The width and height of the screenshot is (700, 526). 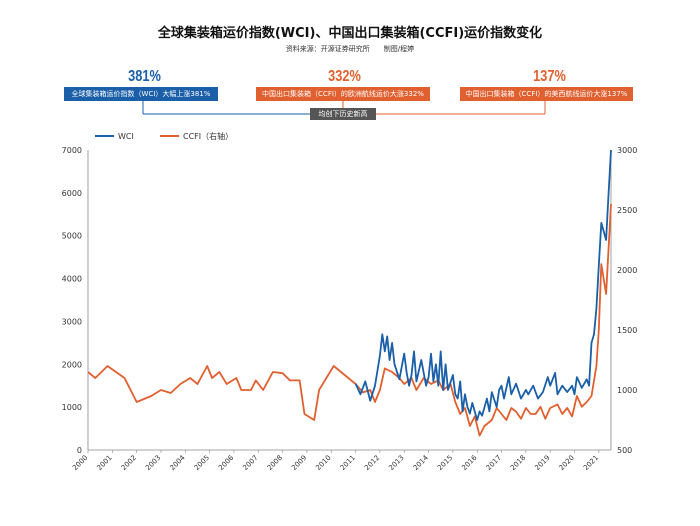 I want to click on x-tick-label: 2009, so click(x=299, y=463).